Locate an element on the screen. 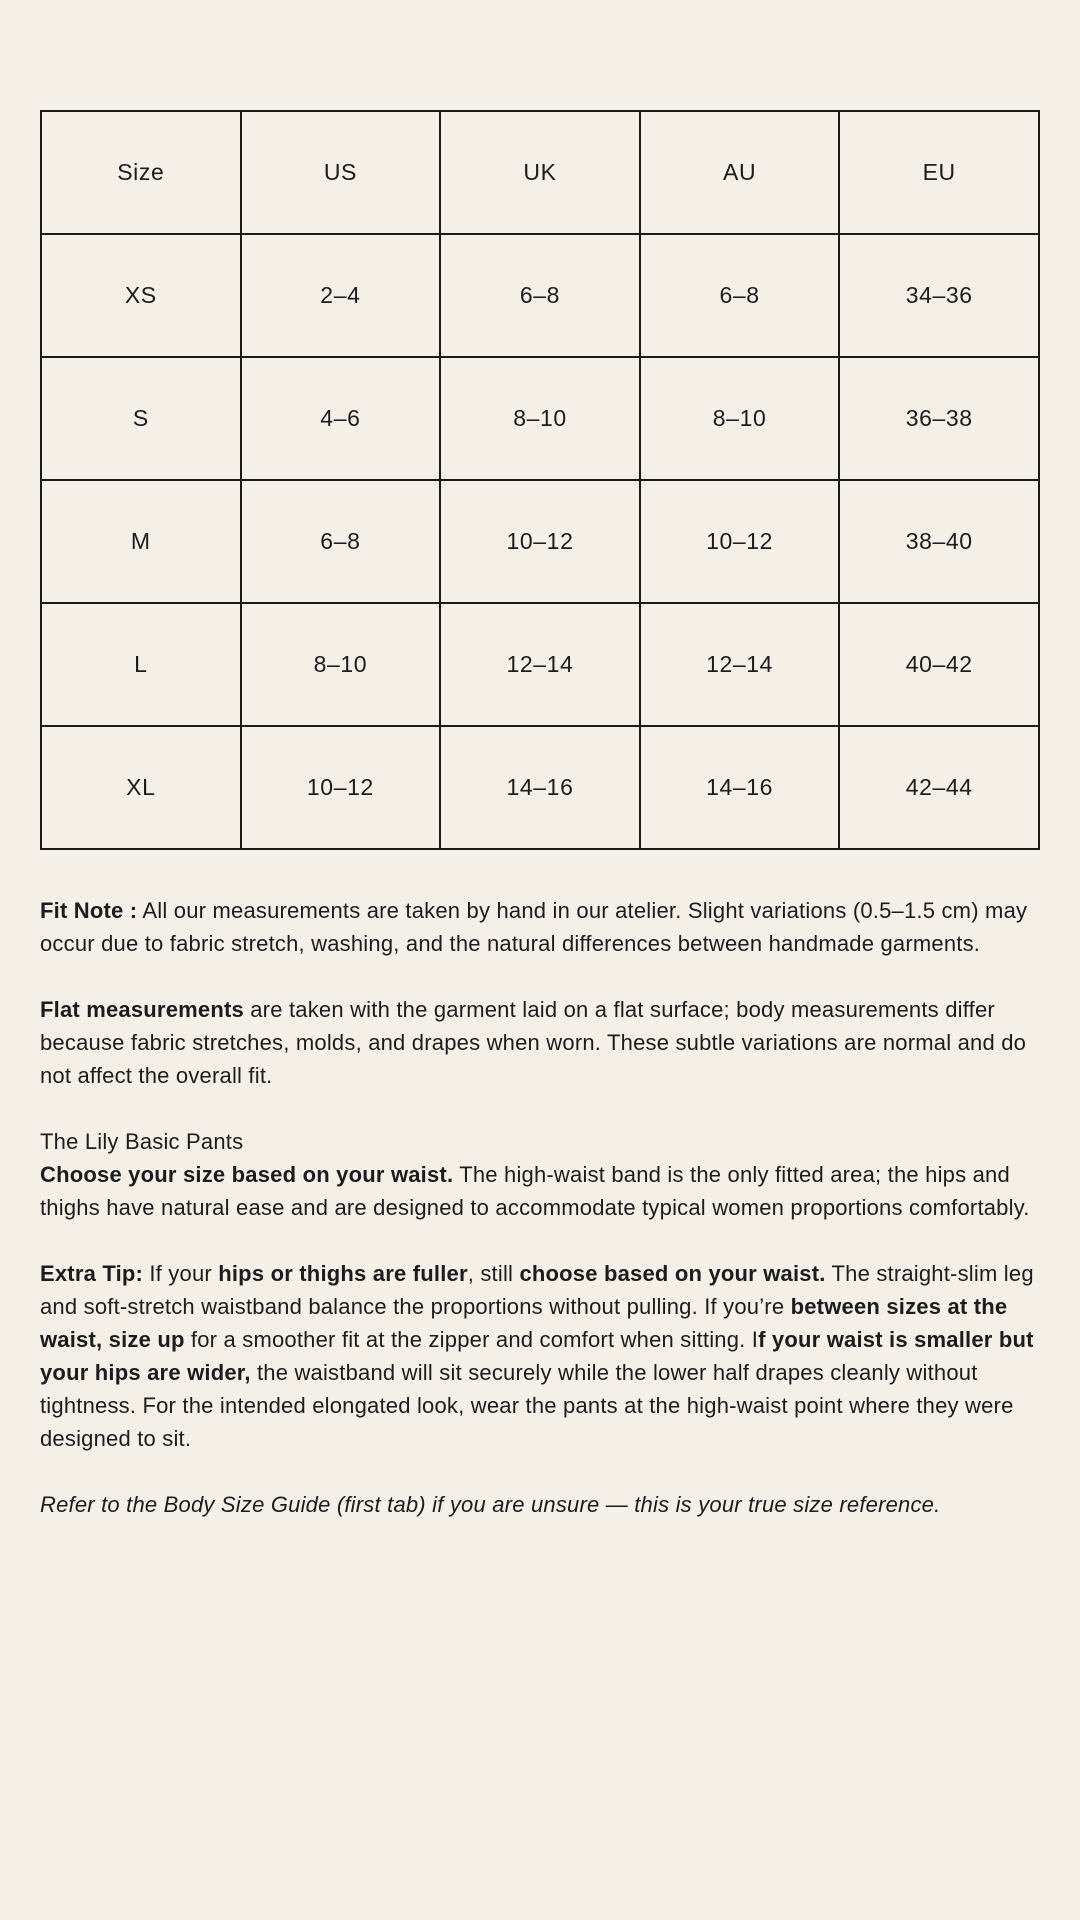 The width and height of the screenshot is (1080, 1920). us-value: 2–4 is located at coordinates (340, 295).